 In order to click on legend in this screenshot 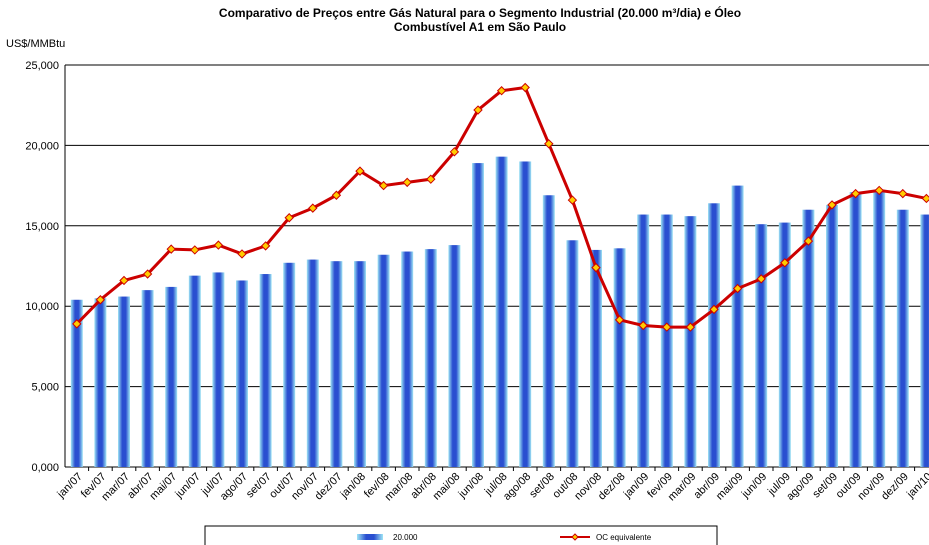, I will do `click(461, 535)`.